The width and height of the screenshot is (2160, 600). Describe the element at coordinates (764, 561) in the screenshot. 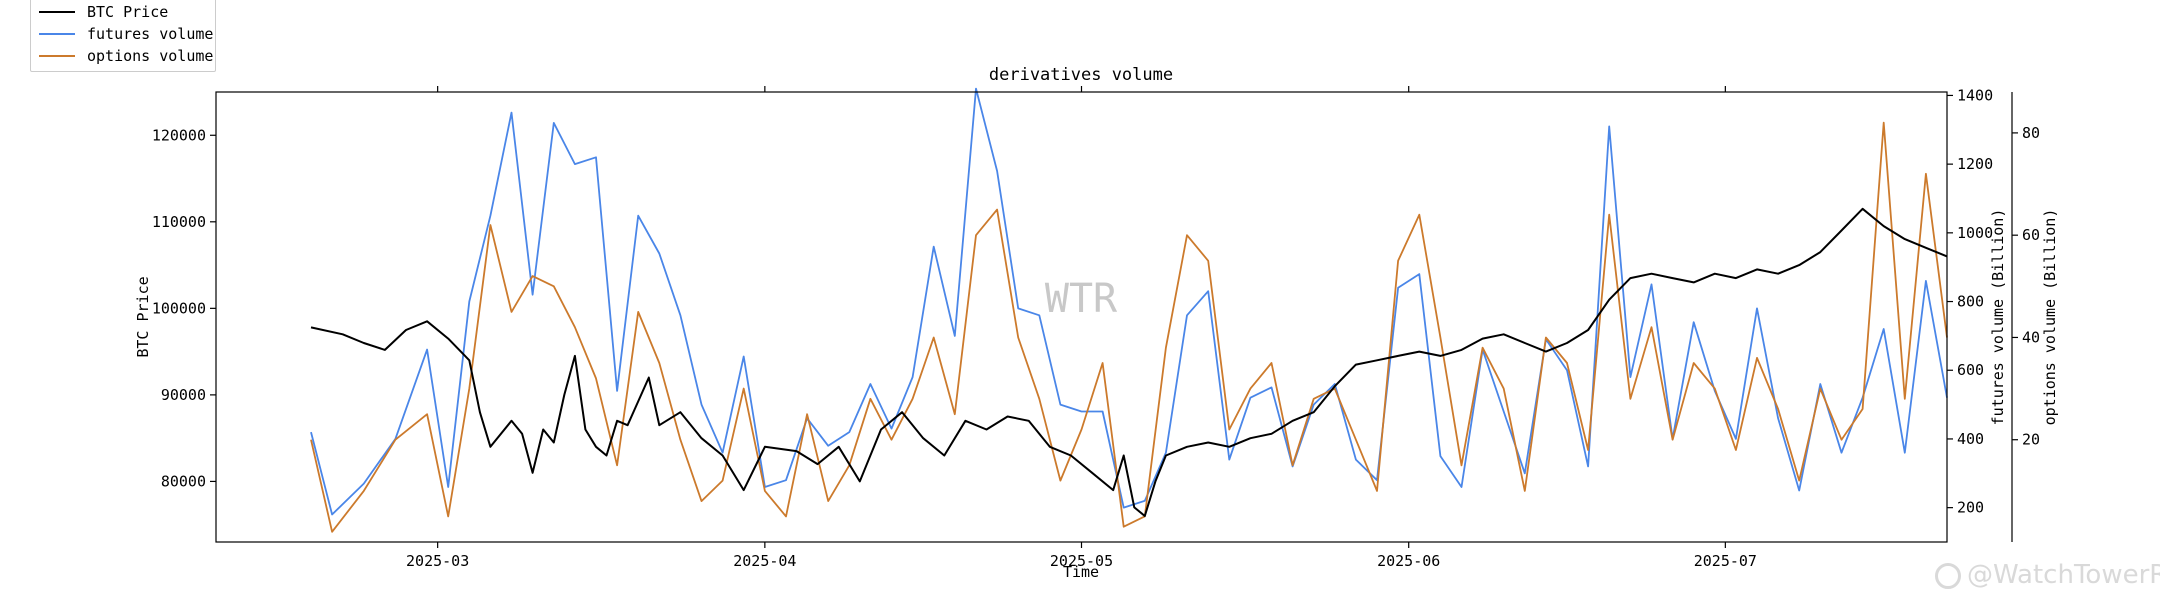

I see `x-tick-label: 2025-04` at that location.